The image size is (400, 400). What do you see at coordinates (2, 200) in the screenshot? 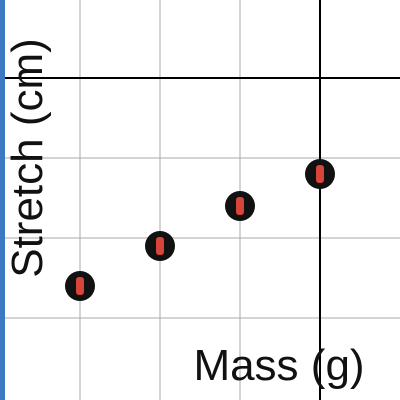
I see `left-axis-bar` at bounding box center [2, 200].